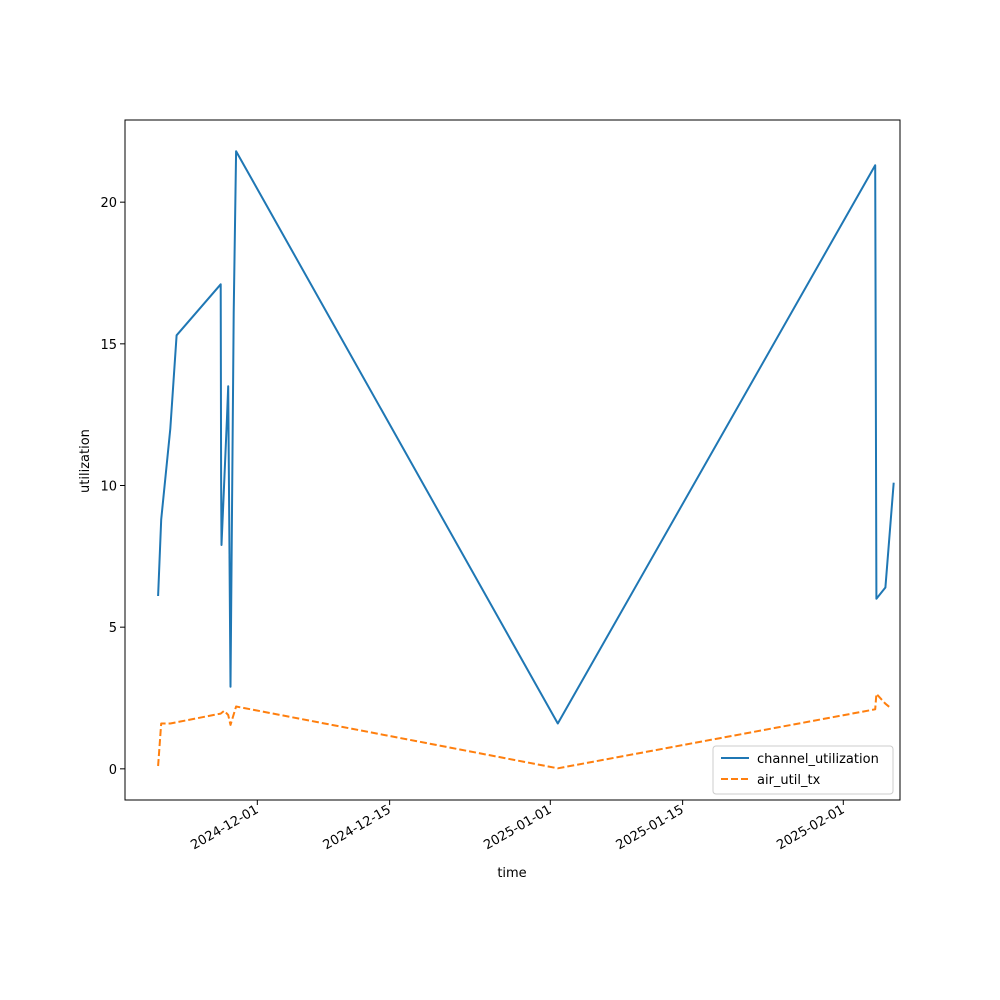 The image size is (1000, 1000). I want to click on legend-box, so click(803, 770).